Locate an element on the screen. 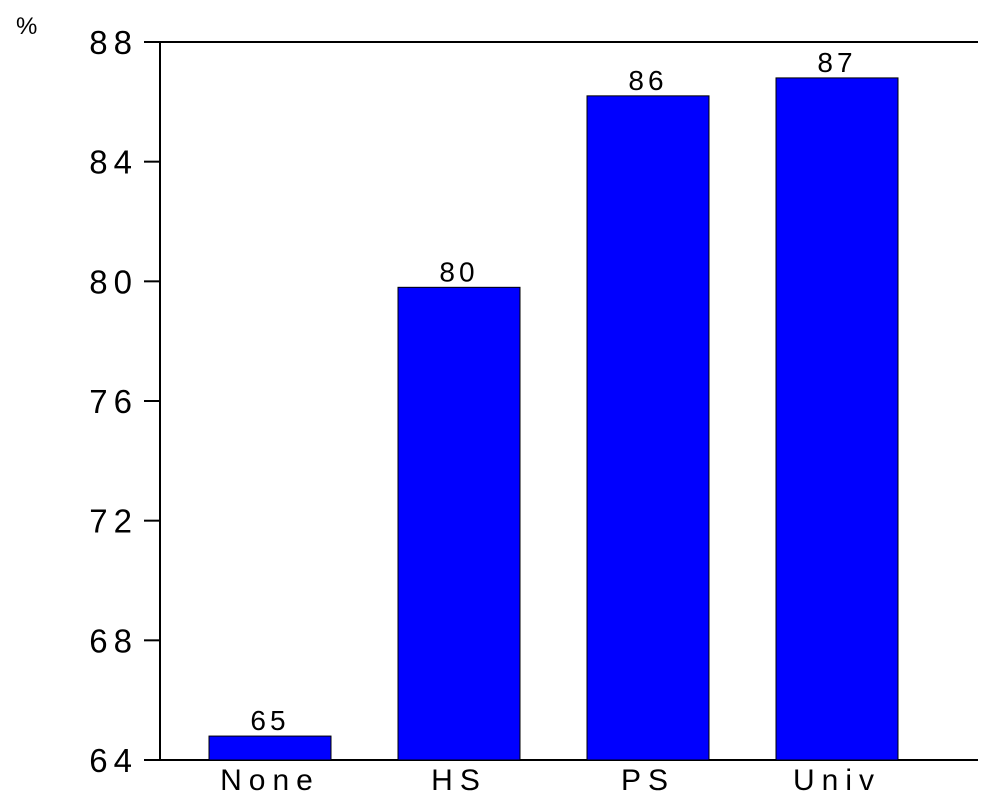  x-category-label-none: None is located at coordinates (270, 780).